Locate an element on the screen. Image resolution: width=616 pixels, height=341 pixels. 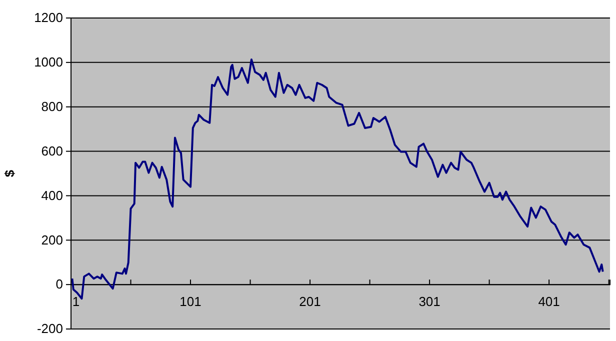
y-tick-label: 1000 is located at coordinates (48, 62).